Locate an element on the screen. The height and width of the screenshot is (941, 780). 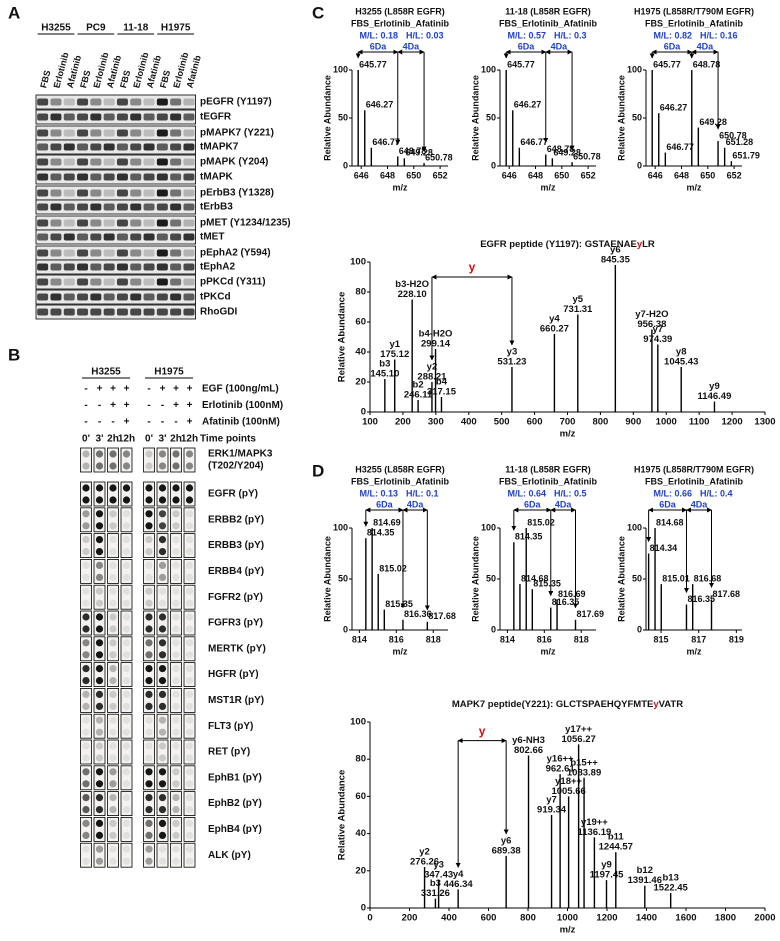
y-axis-label: Relative Abundance is located at coordinates (621, 118).